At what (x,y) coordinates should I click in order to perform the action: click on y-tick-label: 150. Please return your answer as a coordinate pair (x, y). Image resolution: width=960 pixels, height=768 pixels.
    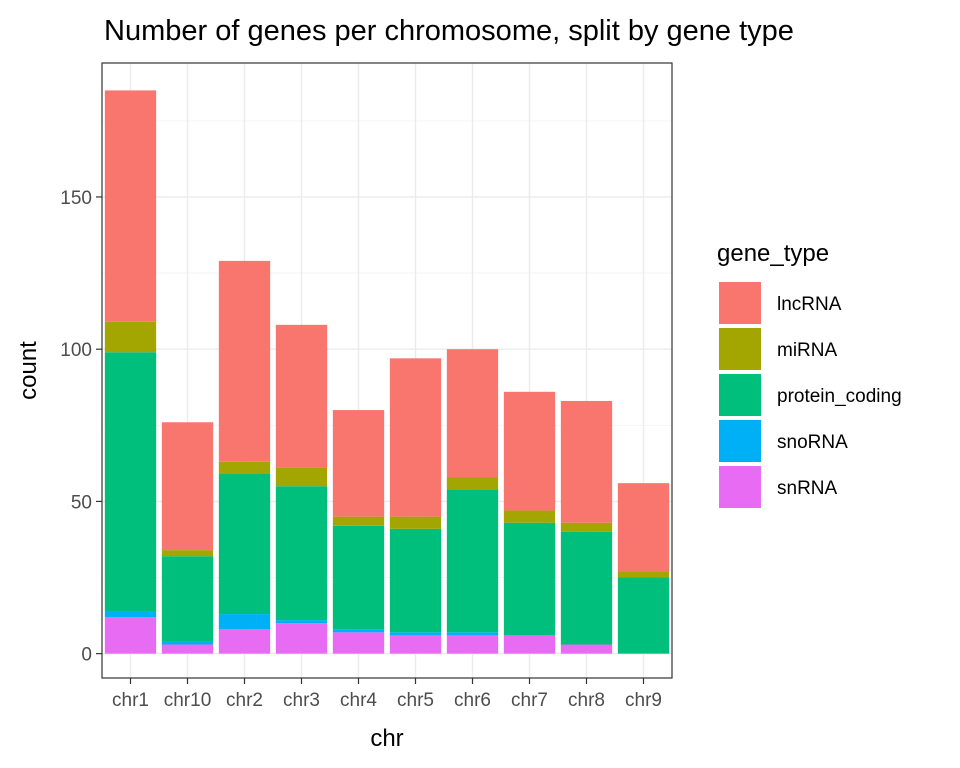
    Looking at the image, I should click on (76, 198).